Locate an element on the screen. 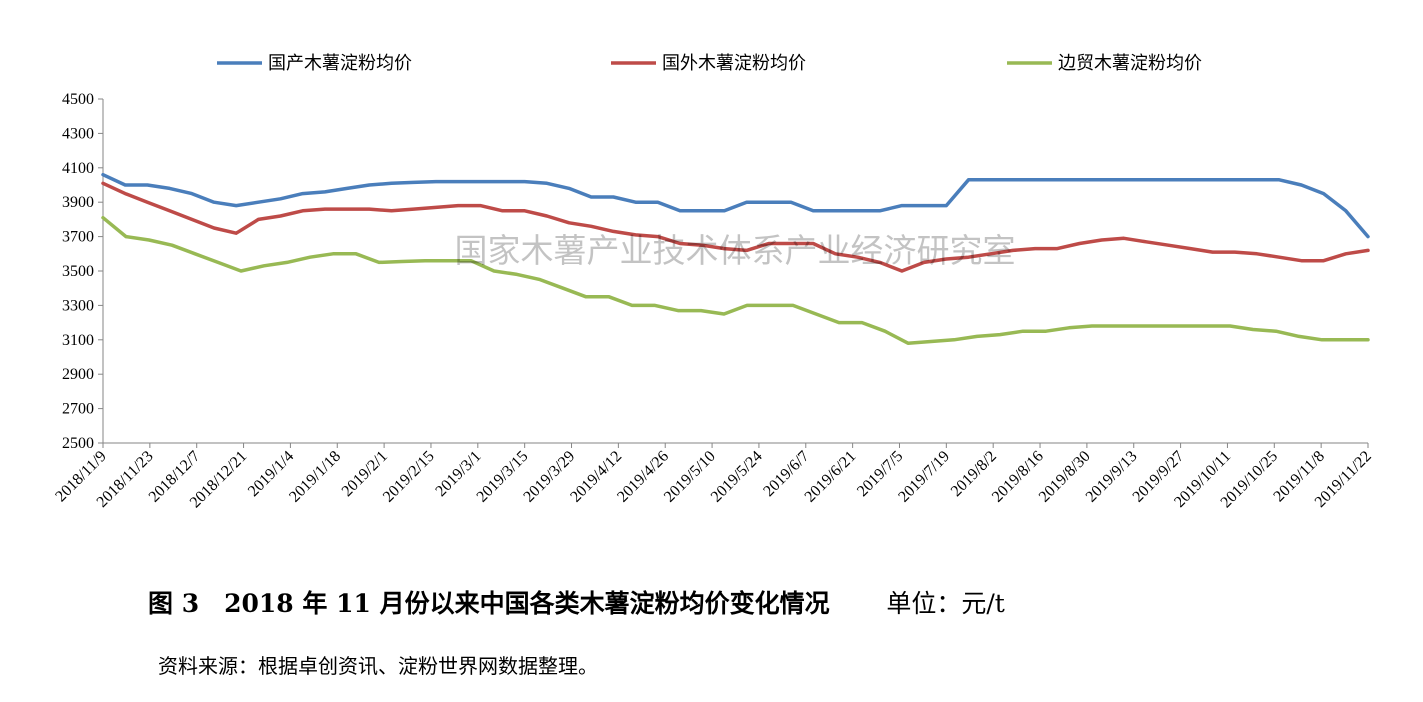 The image size is (1423, 702). x-tick-label: 2019/7/19 is located at coordinates (924, 477).